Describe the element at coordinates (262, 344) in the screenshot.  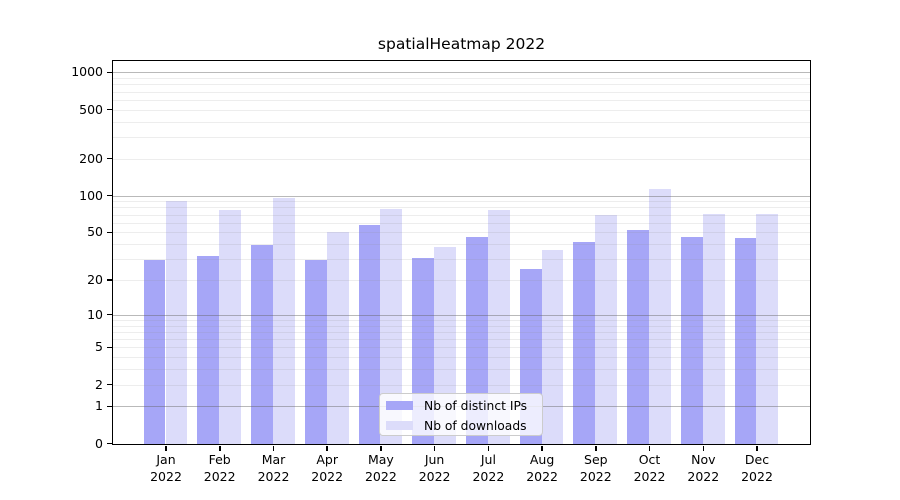
I see `bar-distinct-ips-mar` at that location.